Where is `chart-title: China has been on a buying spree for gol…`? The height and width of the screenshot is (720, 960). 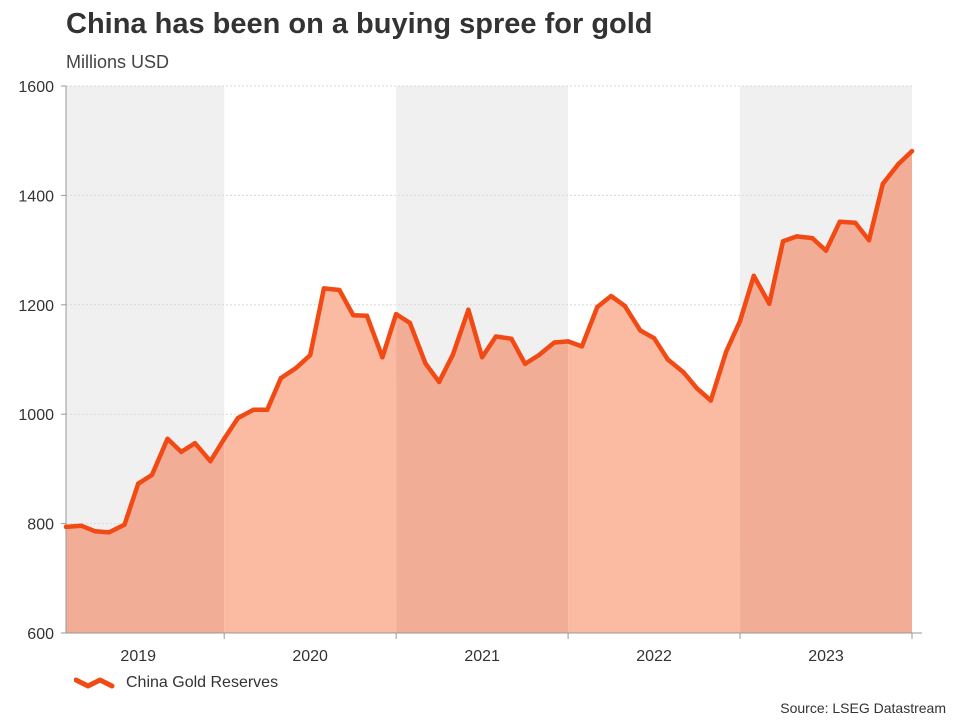 chart-title: China has been on a buying spree for gol… is located at coordinates (359, 24).